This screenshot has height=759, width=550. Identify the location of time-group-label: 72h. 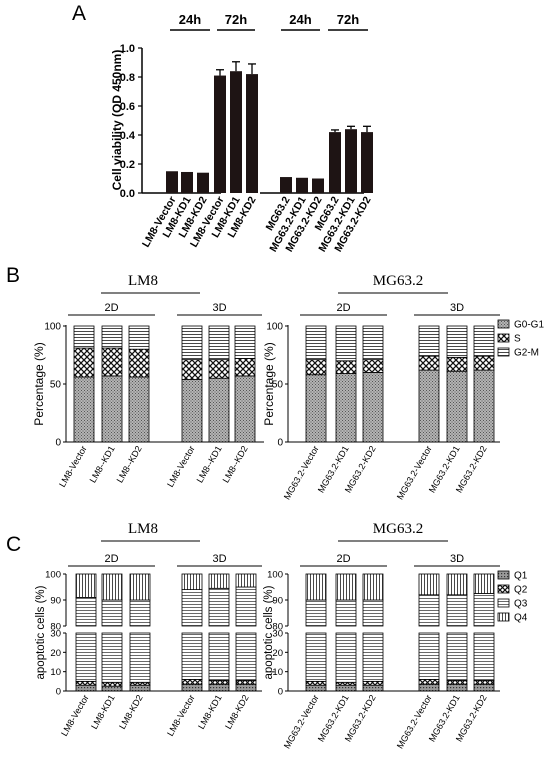
(348, 19).